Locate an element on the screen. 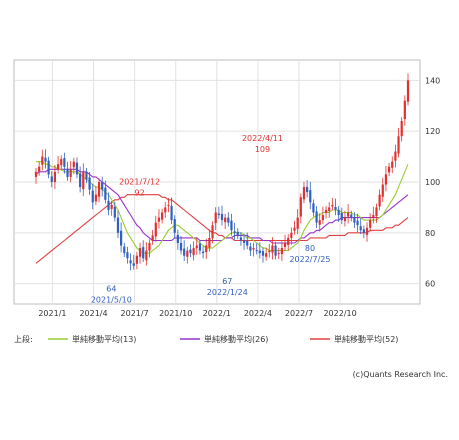 The height and width of the screenshot is (440, 459). x-tick-label: 2021/10 is located at coordinates (175, 313).